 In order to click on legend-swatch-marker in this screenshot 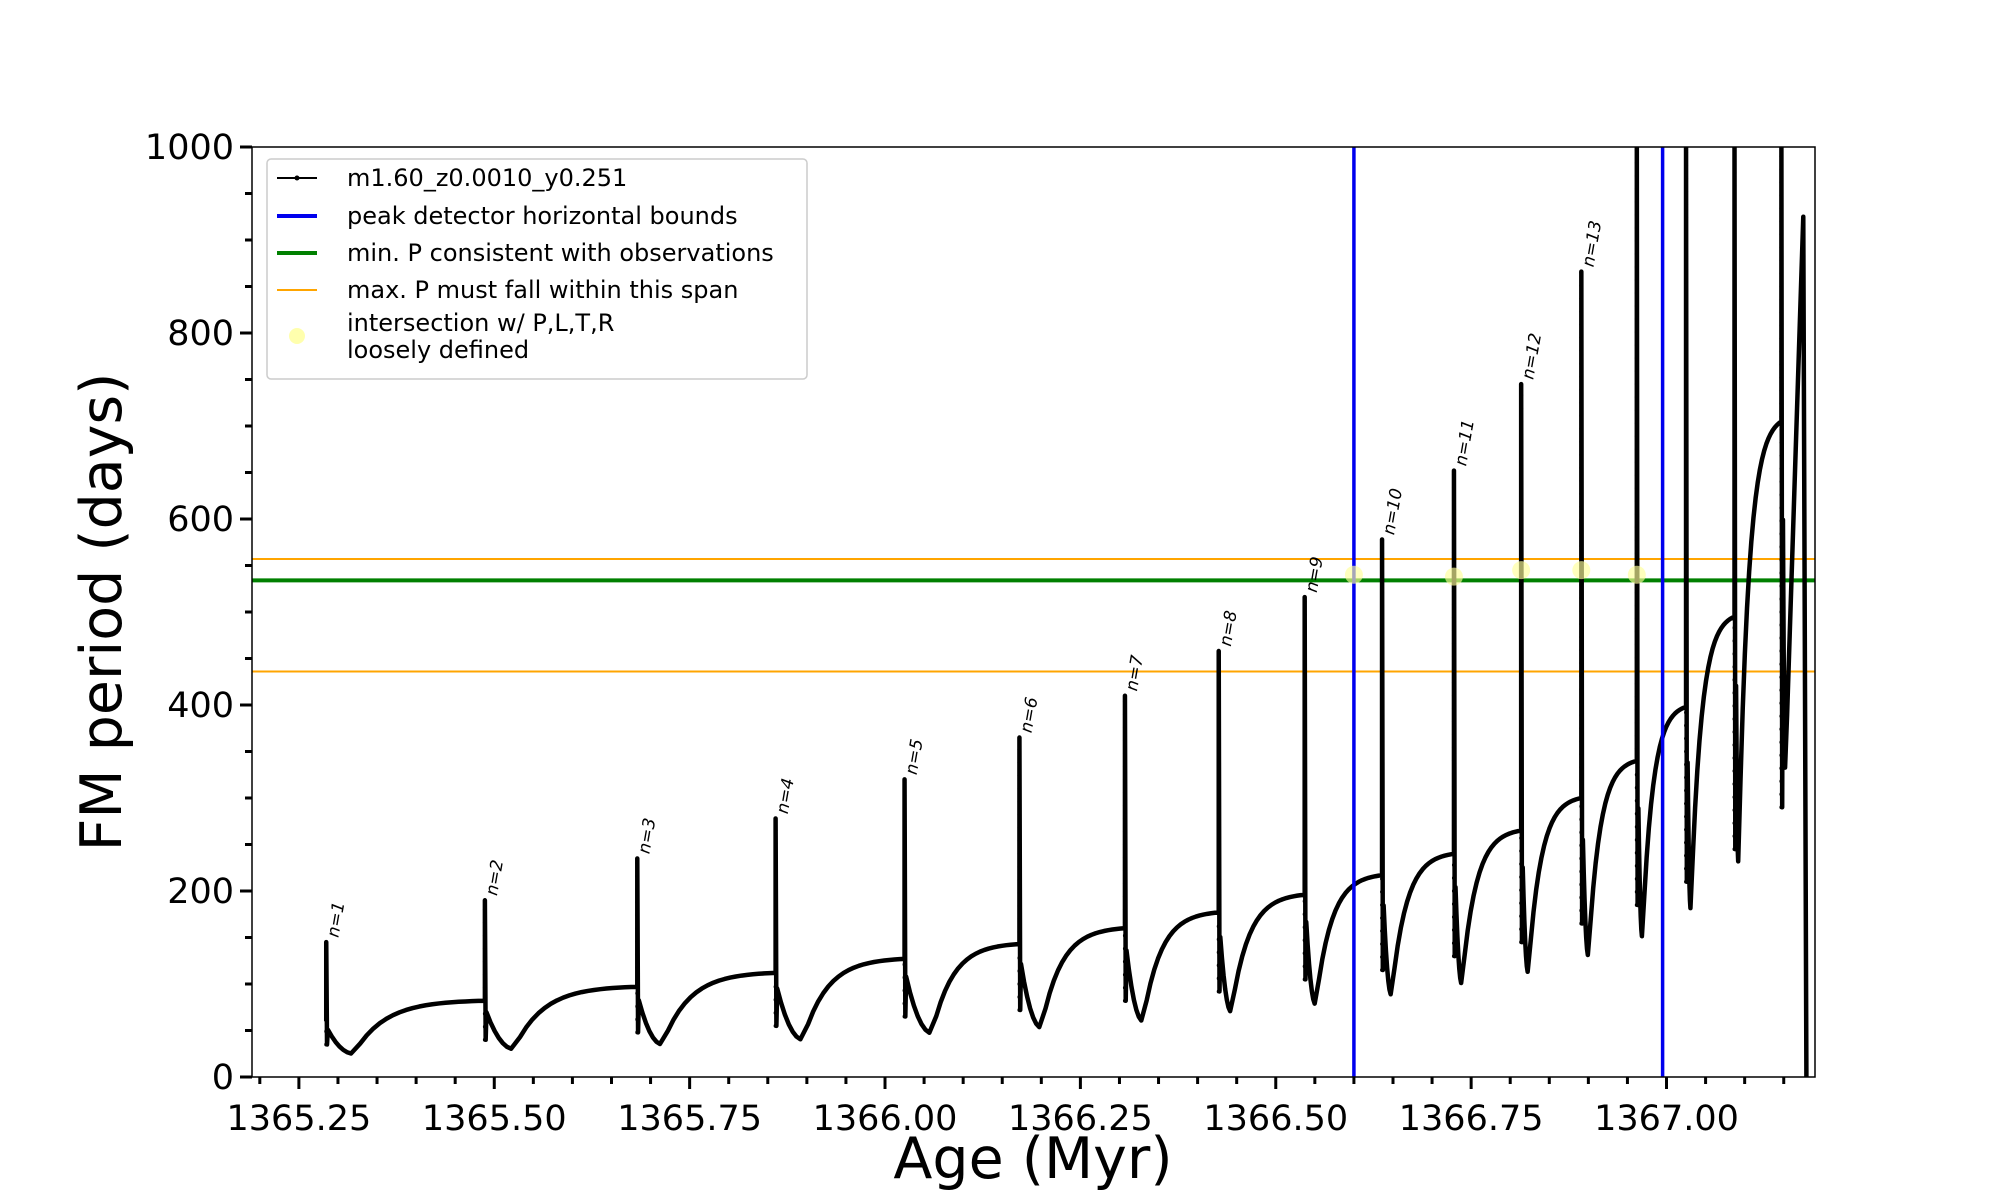, I will do `click(297, 178)`.